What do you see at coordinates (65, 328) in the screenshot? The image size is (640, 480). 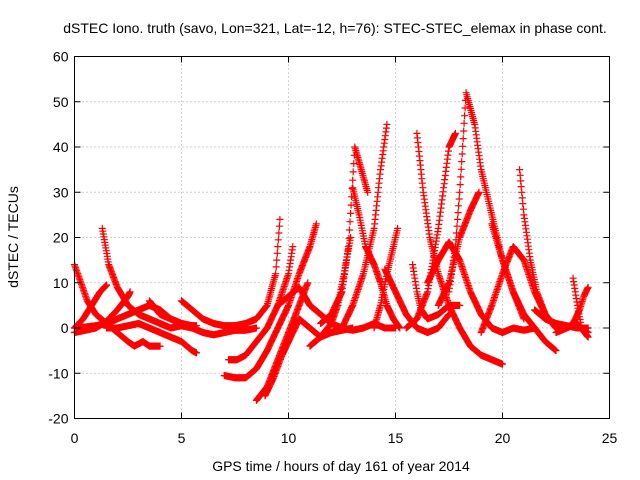 I see `y-tick-label: 0` at bounding box center [65, 328].